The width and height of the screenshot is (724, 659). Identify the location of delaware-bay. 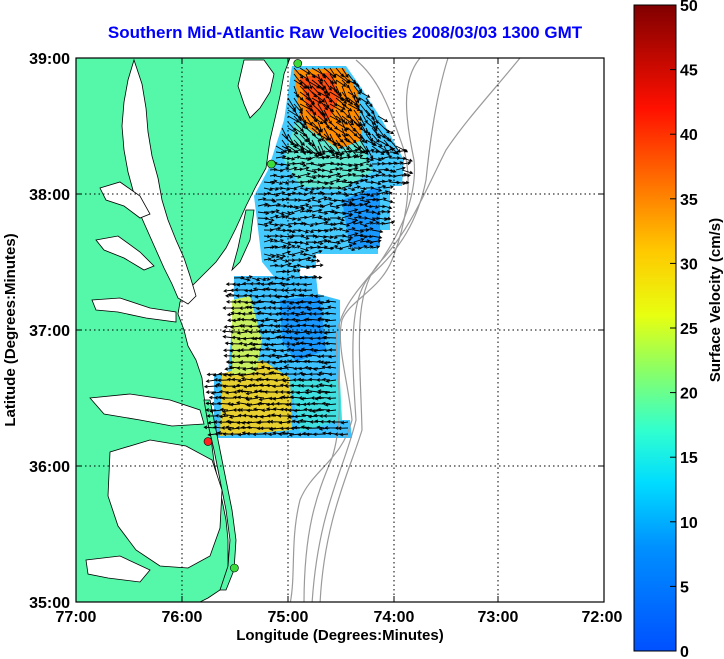
(256, 89).